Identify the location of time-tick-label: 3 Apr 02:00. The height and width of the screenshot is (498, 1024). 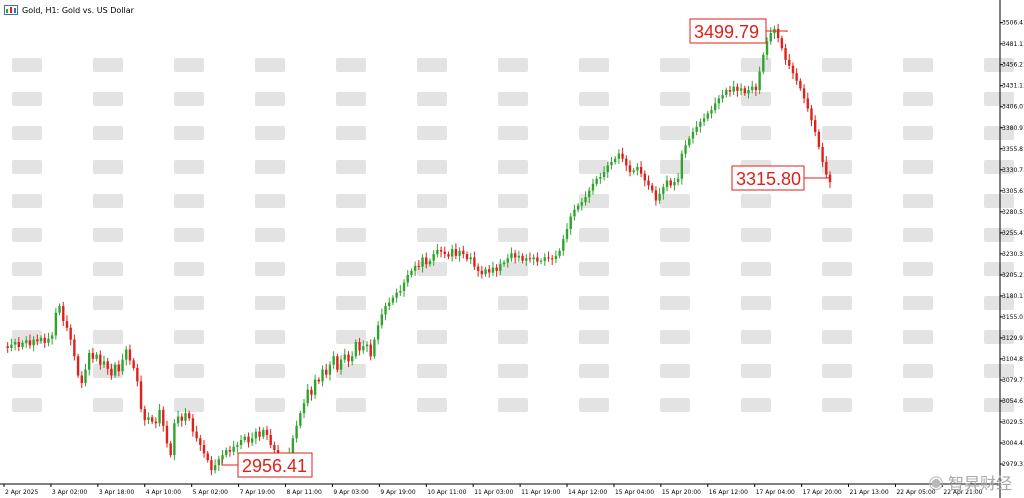
(69, 492).